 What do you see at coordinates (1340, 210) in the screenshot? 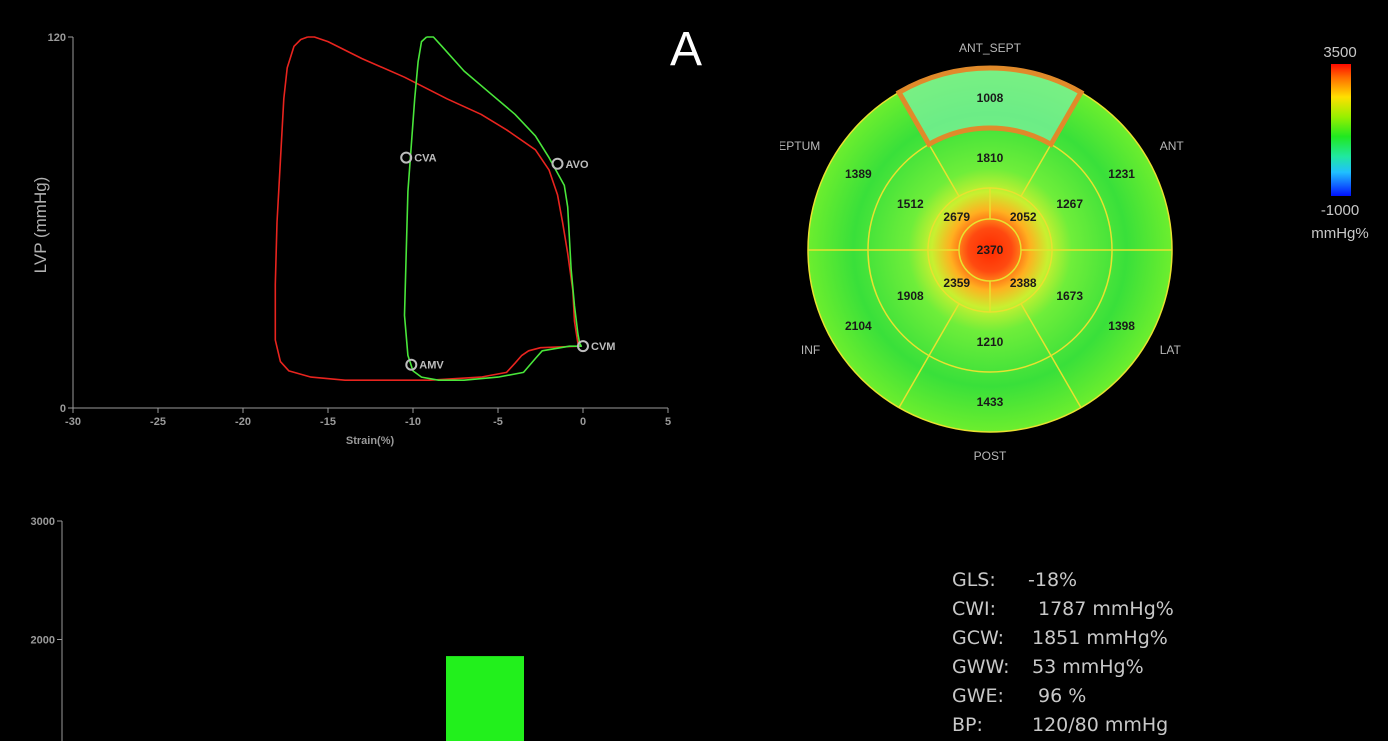
I see `color-scale-min: -1000` at bounding box center [1340, 210].